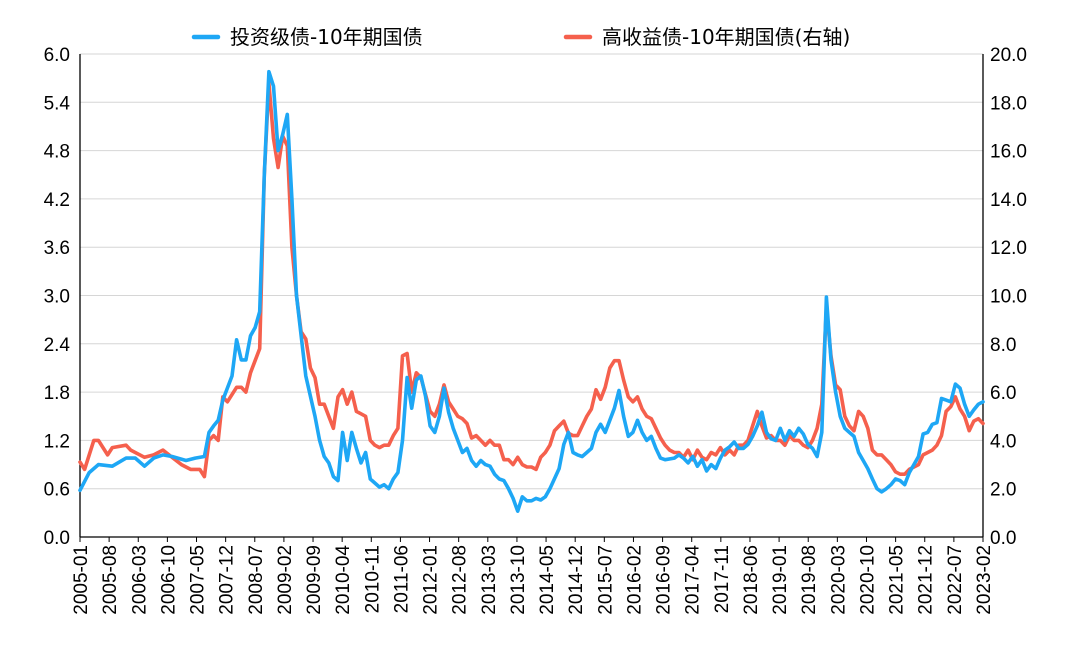 Image resolution: width=1080 pixels, height=655 pixels. Describe the element at coordinates (256, 580) in the screenshot. I see `x-tick-label: 2008-07` at that location.